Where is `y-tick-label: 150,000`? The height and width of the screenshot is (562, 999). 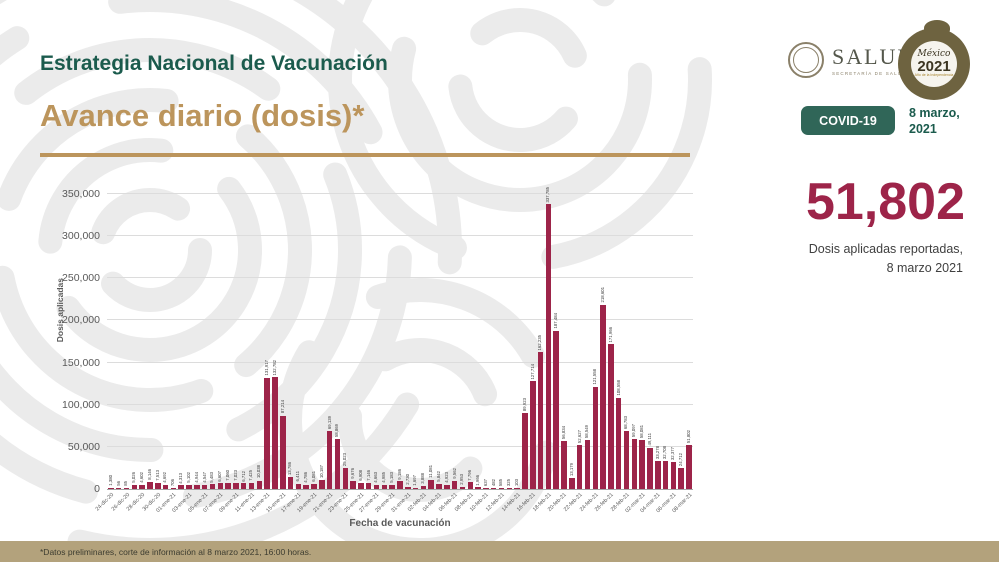
y-tick-label: 150,000 is located at coordinates (81, 362).